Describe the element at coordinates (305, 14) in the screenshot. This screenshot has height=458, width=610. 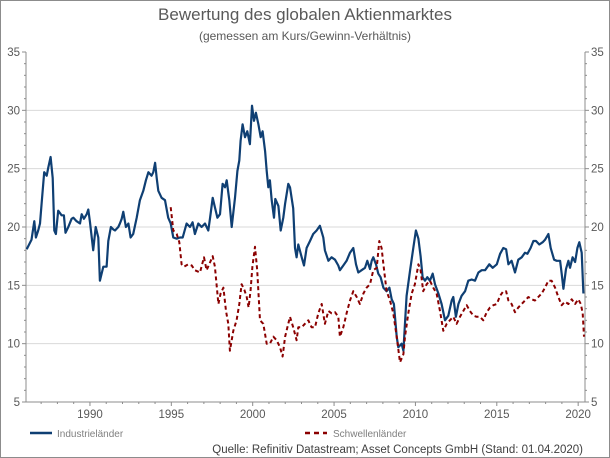
I see `chart-title: Bewertung des globalen Aktienmarktes` at that location.